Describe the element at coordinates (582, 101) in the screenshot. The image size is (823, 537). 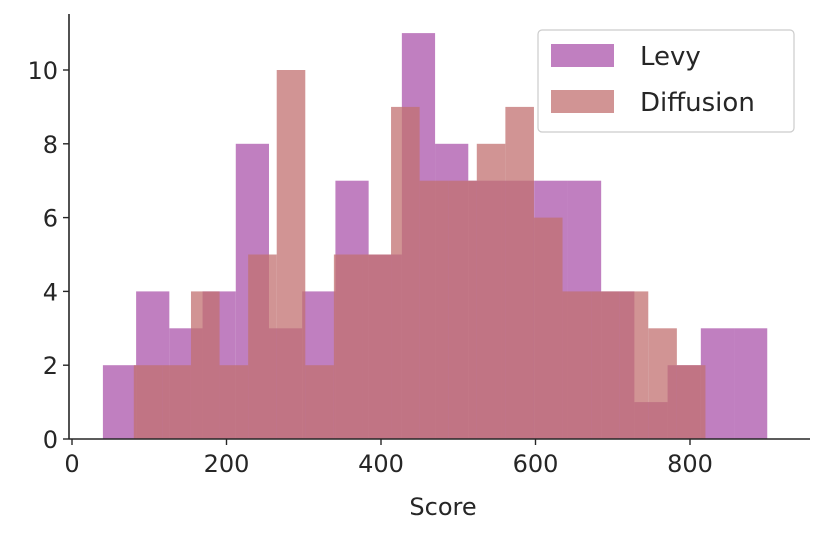
I see `legend-swatch-diffusion` at that location.